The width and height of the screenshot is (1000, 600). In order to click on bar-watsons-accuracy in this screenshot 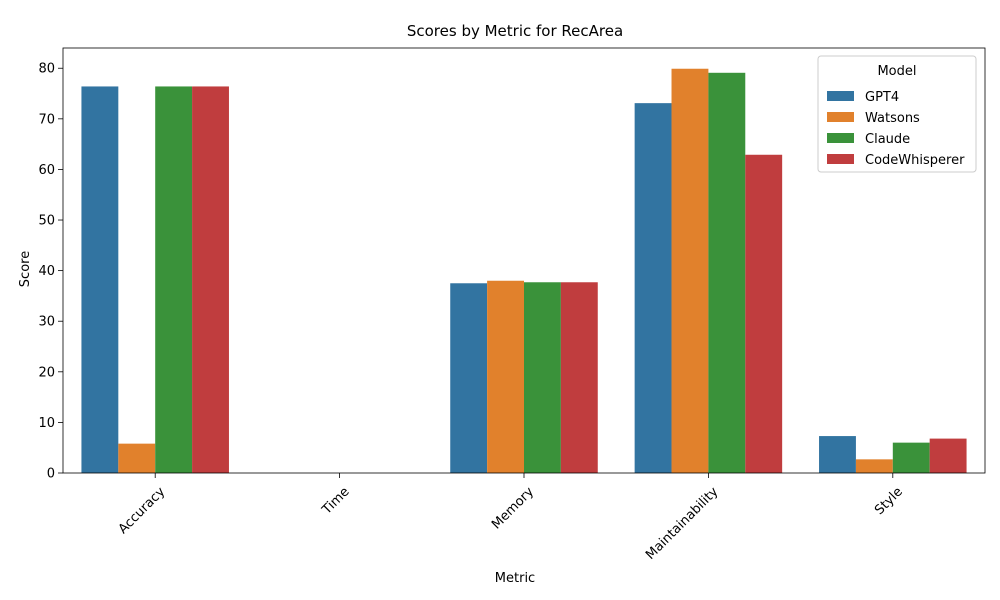, I will do `click(137, 458)`.